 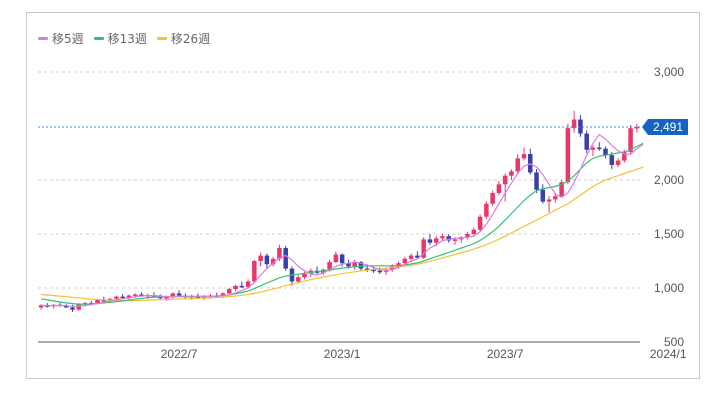 What do you see at coordinates (363, 126) in the screenshot?
I see `current-price-marker: 2,491` at bounding box center [363, 126].